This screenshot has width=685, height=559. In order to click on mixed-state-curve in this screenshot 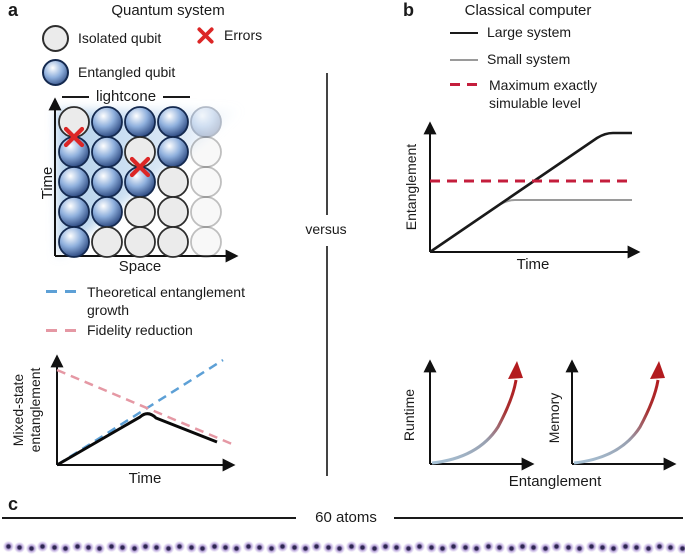, I will do `click(137, 439)`.